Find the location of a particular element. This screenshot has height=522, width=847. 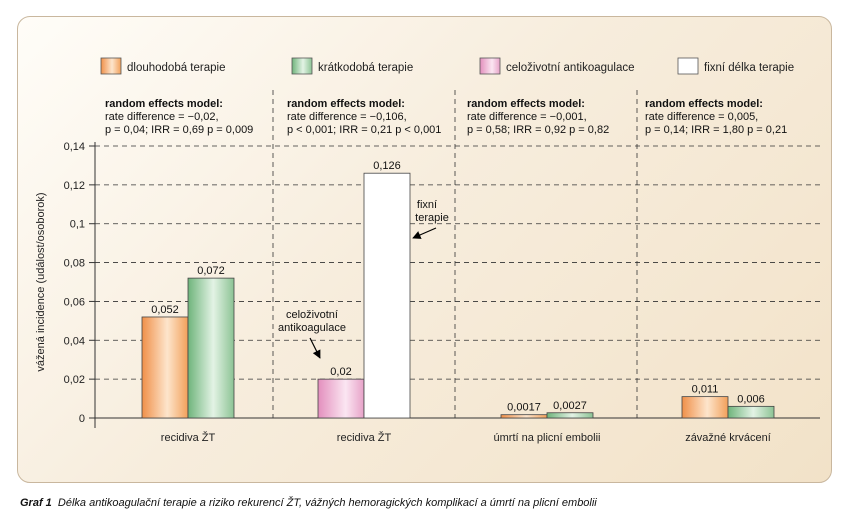

y-tick-label: 0,02 is located at coordinates (74, 380).